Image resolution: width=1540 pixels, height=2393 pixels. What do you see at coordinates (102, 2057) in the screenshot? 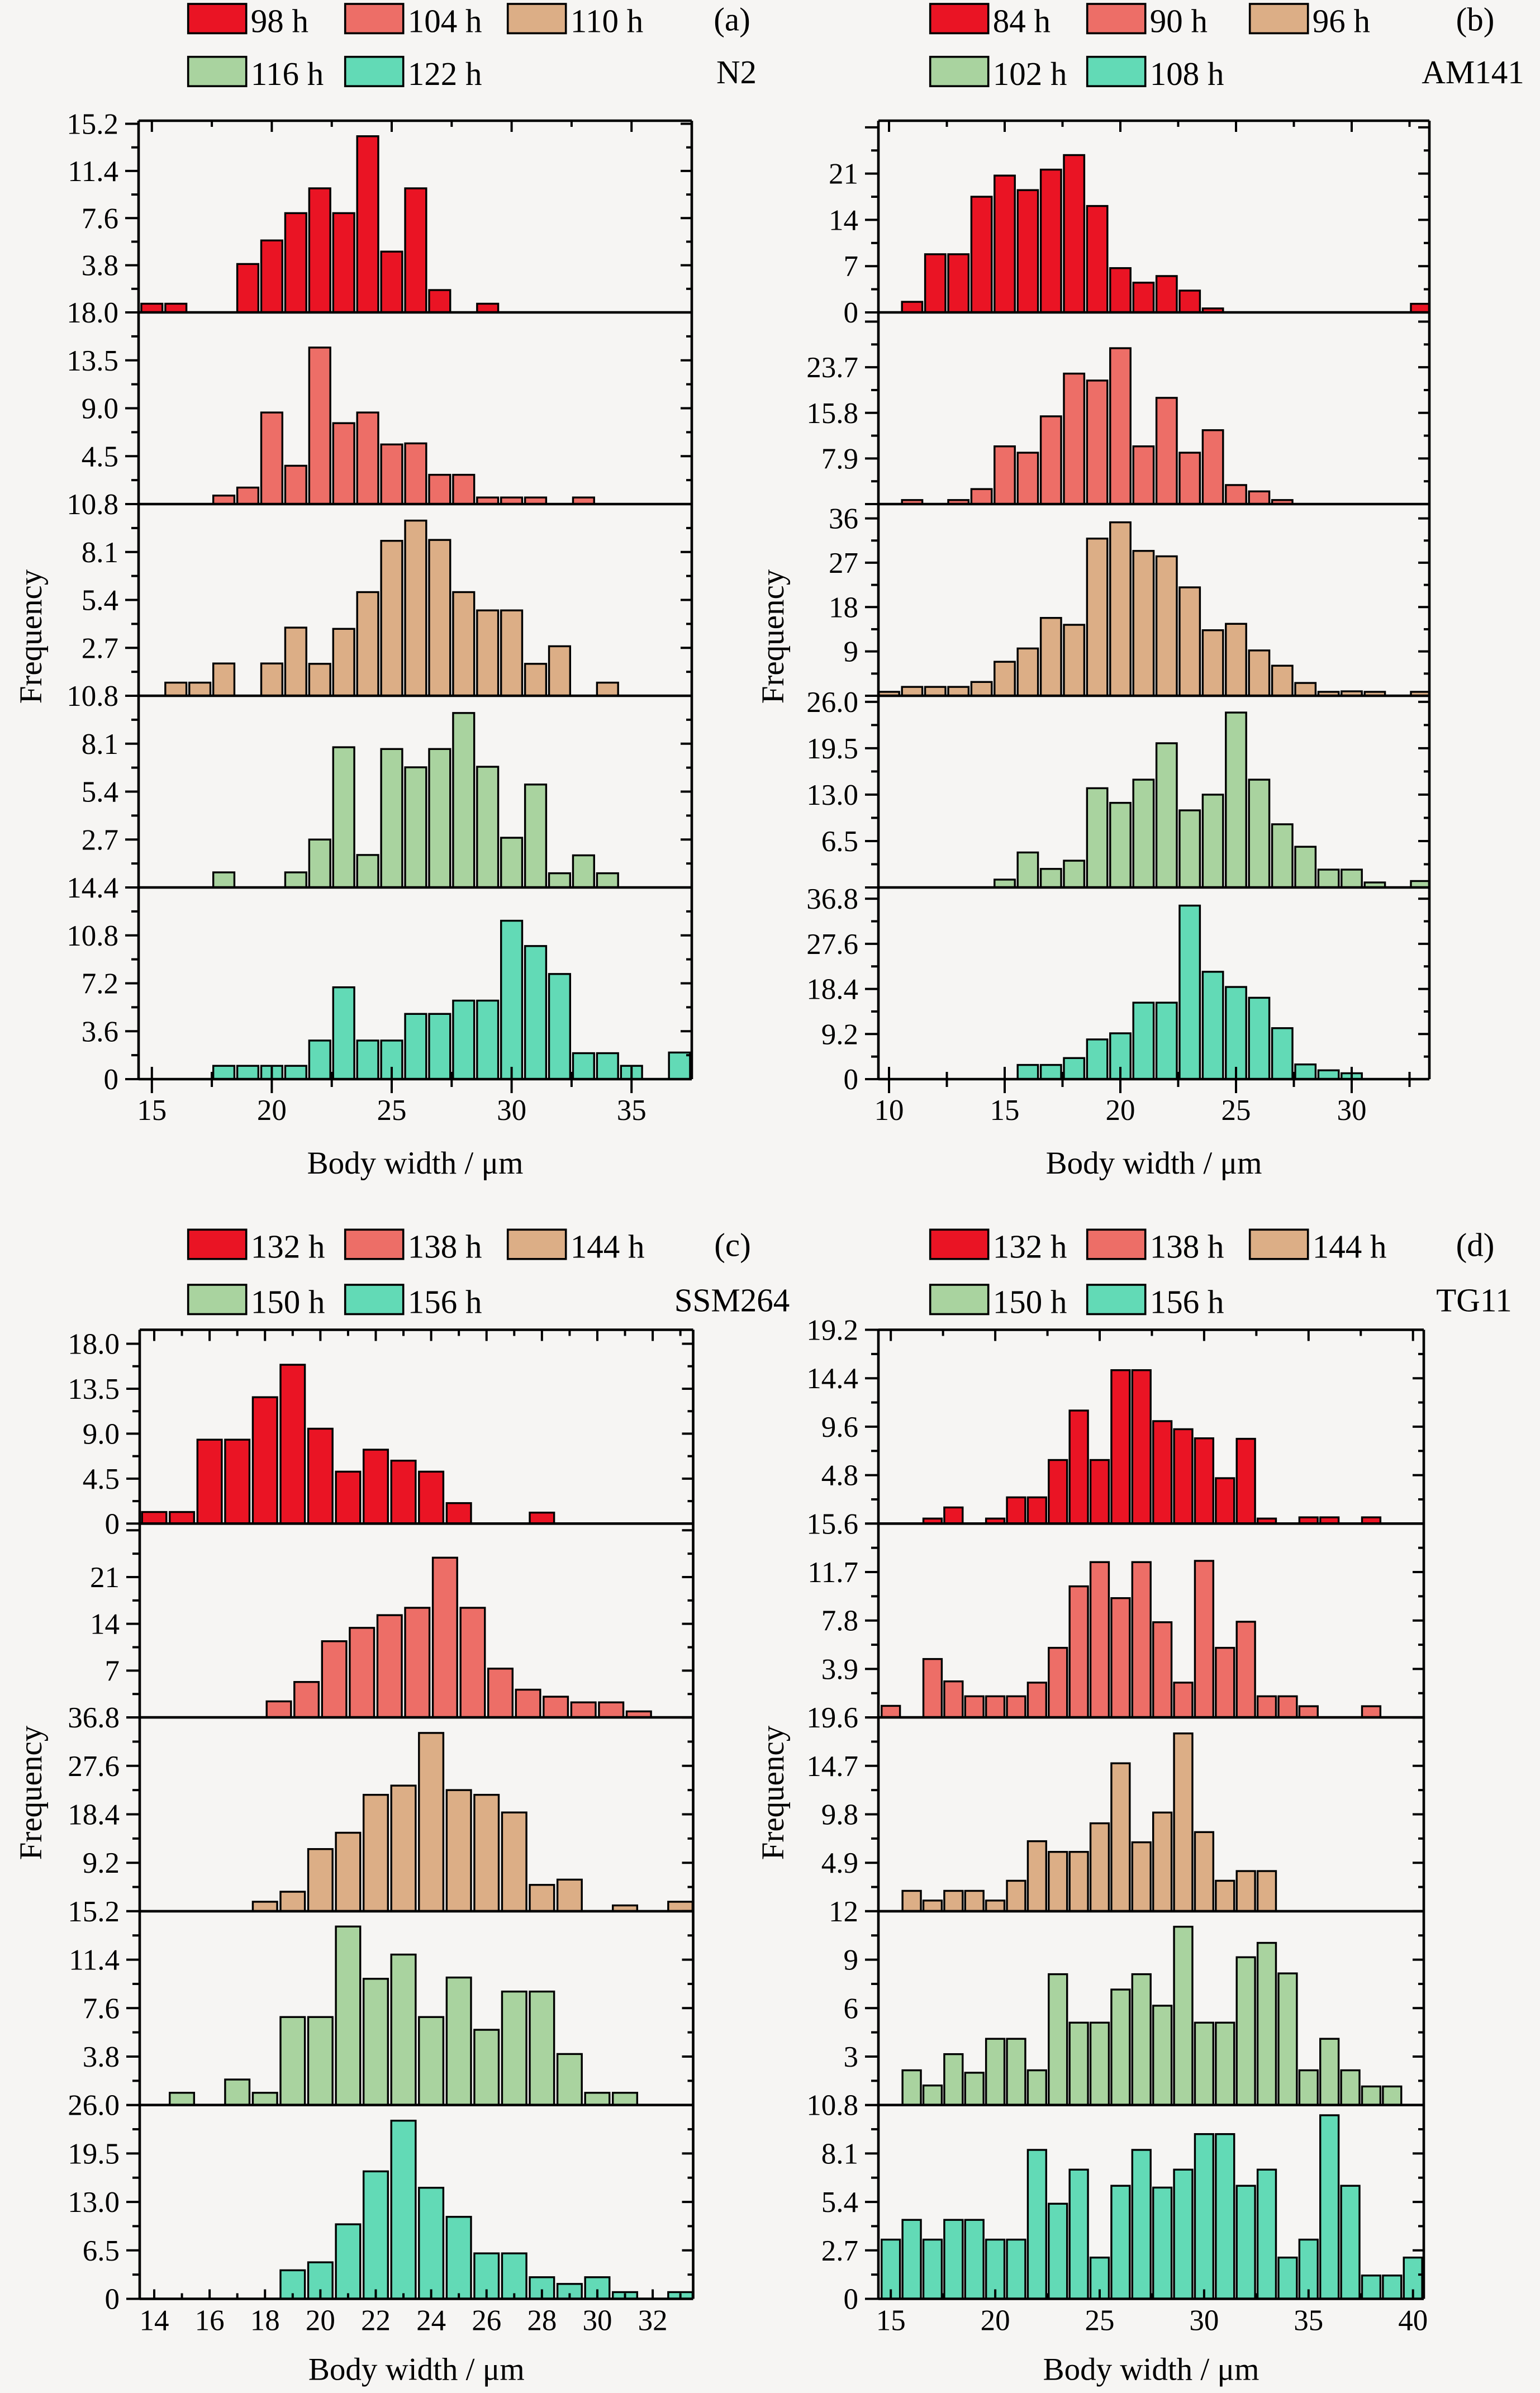
I see `svg-text: 3.8` at bounding box center [102, 2057].